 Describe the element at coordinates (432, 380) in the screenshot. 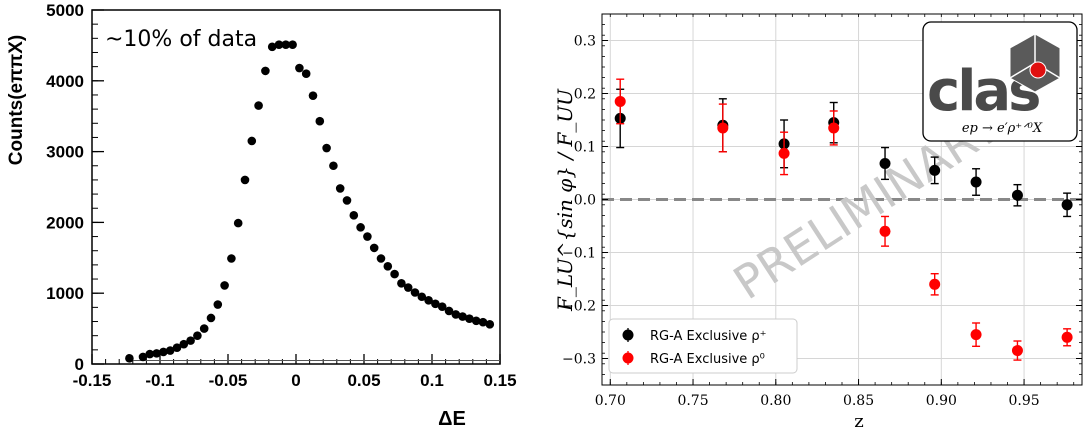

I see `left-x-tick-label: 0.1` at that location.